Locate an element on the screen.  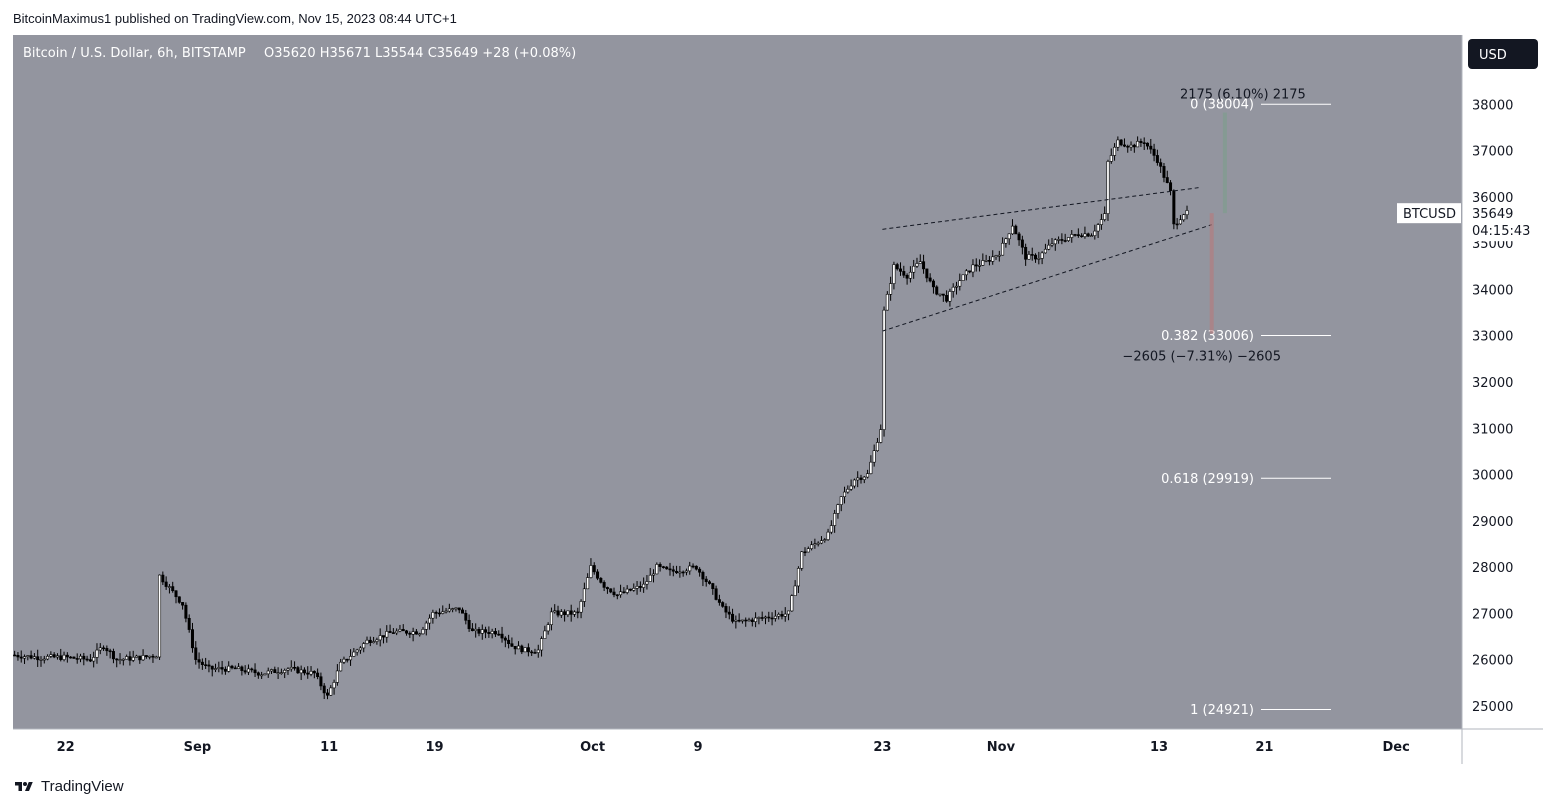
time-axis is located at coordinates (778, 746).